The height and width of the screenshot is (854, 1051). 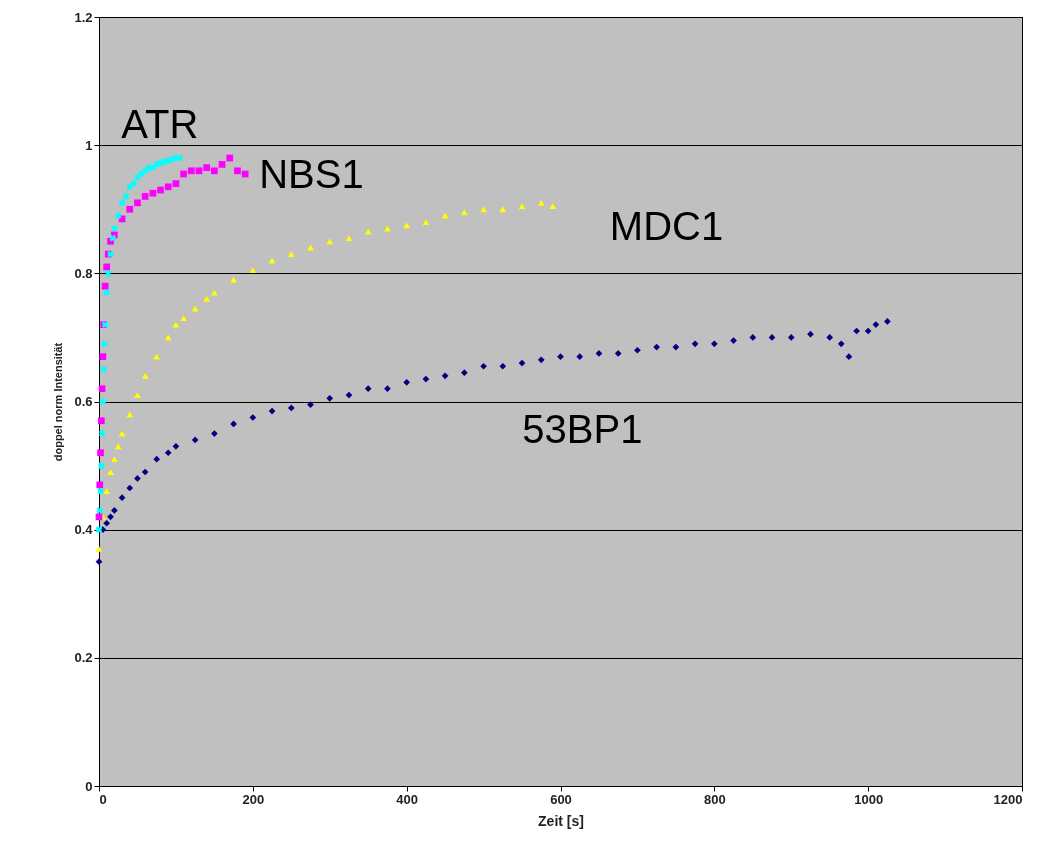 What do you see at coordinates (89, 145) in the screenshot?
I see `y-tick-label: 1` at bounding box center [89, 145].